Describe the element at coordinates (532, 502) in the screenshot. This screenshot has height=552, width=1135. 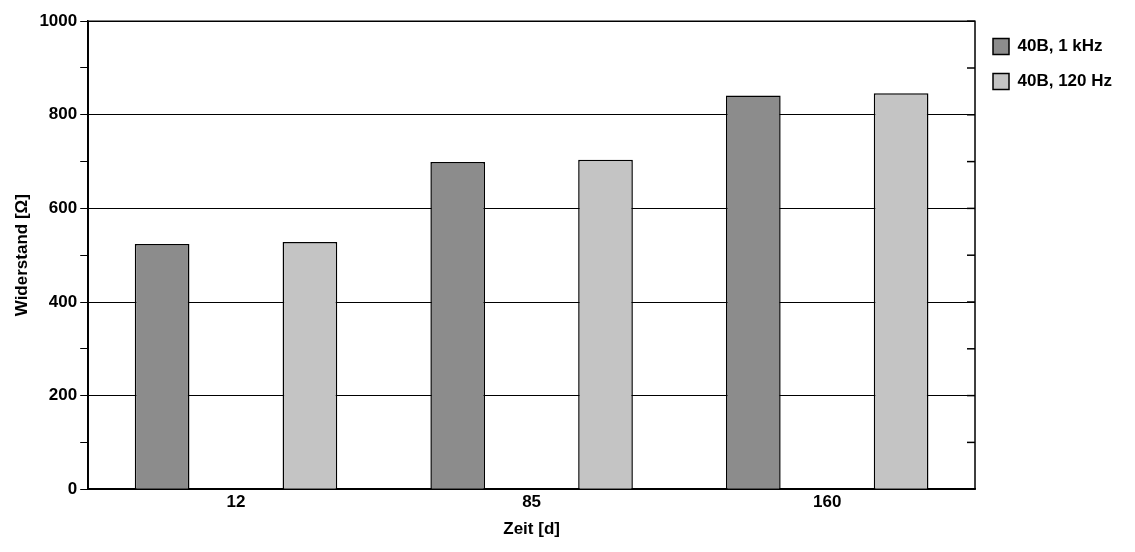
I see `x-tick-label: 85` at that location.